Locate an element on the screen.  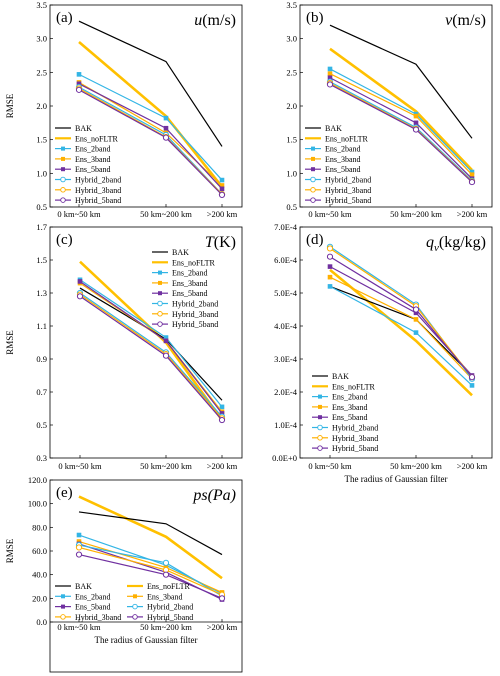
chart-title: qv(kg/kg) is located at coordinates (456, 244).